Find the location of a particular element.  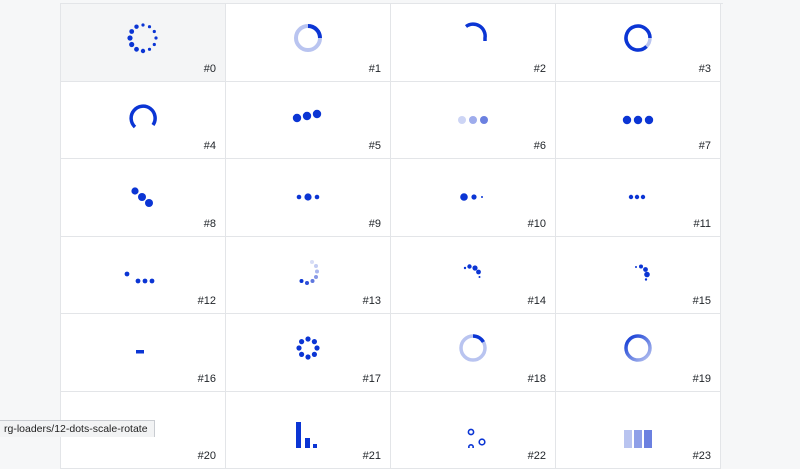

loader-cell-16: #16 is located at coordinates (143, 353).